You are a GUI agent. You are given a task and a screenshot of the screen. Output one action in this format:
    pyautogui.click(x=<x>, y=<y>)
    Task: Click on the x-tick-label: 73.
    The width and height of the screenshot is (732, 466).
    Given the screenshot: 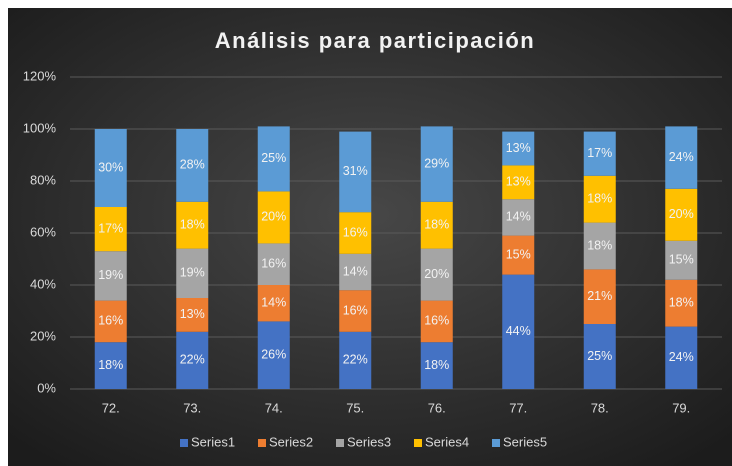 What is the action you would take?
    pyautogui.click(x=192, y=407)
    